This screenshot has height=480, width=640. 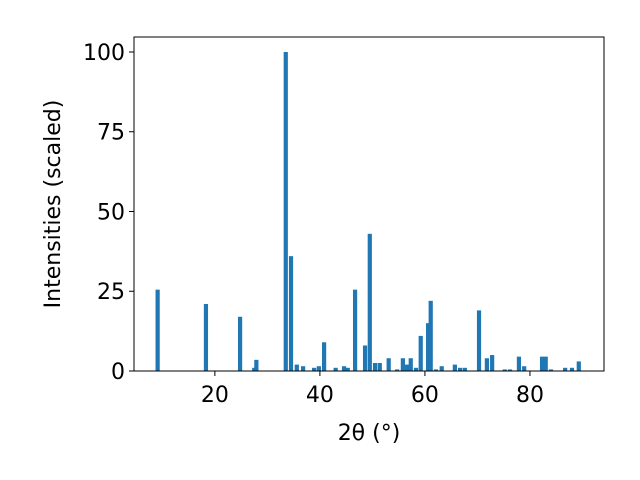 I want to click on y-tick-label: 0, so click(x=118, y=372).